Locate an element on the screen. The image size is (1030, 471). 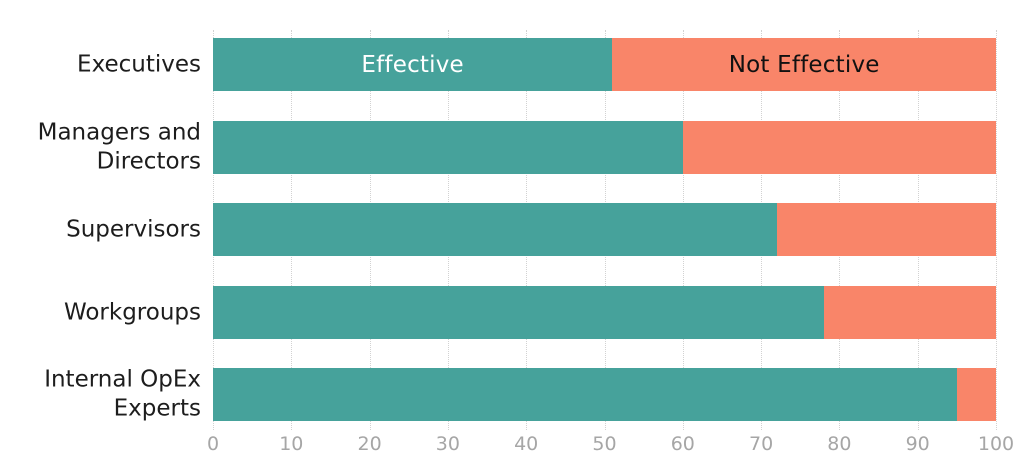
x-tick-label: 60 is located at coordinates (682, 444).